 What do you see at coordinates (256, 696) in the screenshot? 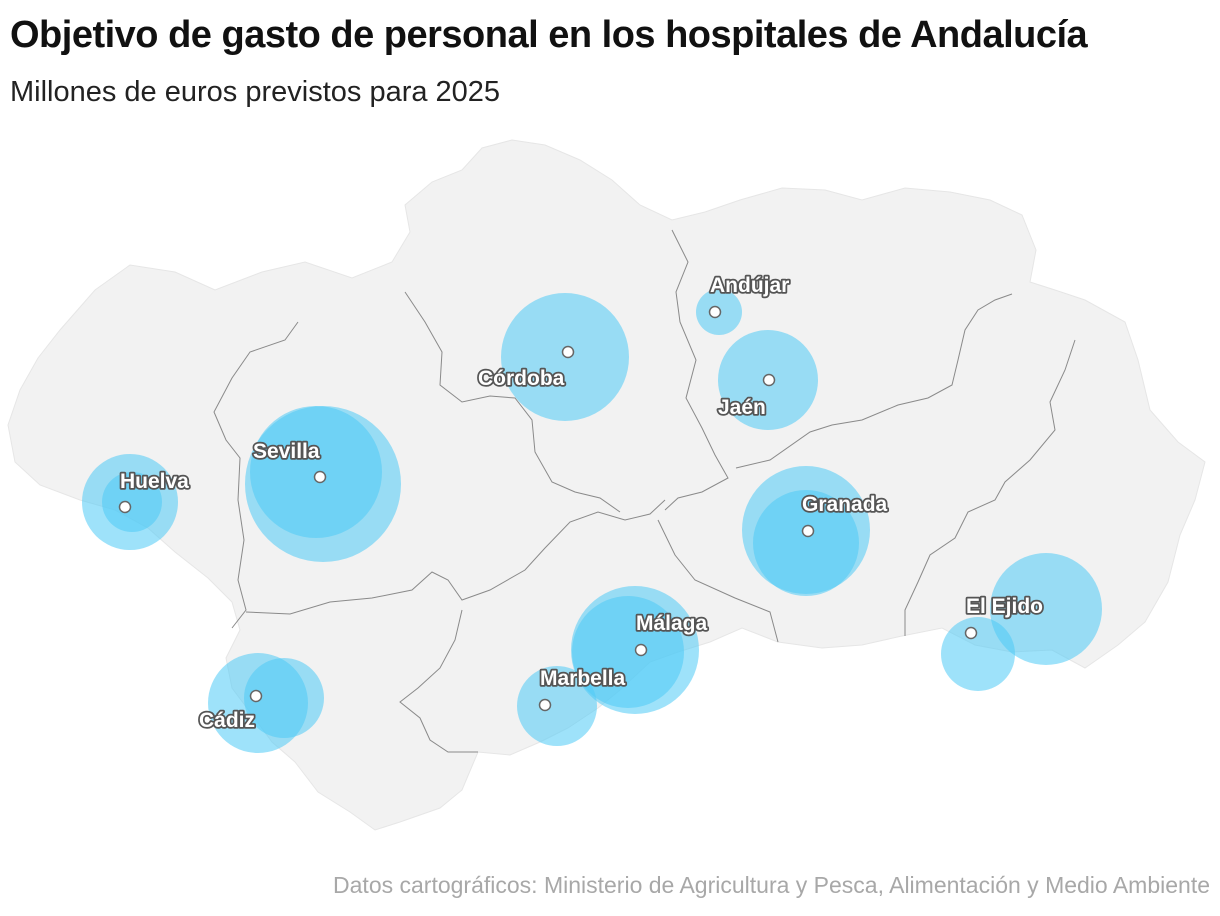
I see `dot-cadiz` at bounding box center [256, 696].